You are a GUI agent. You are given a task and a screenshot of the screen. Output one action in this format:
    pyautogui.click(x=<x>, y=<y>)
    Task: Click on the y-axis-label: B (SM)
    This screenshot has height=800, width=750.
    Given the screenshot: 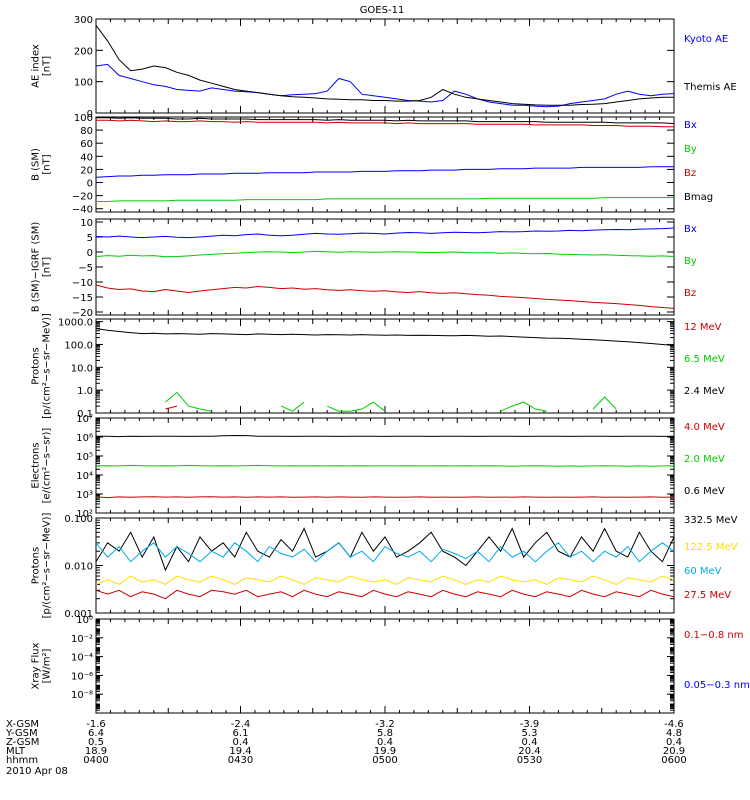 What is the action you would take?
    pyautogui.click(x=36, y=164)
    